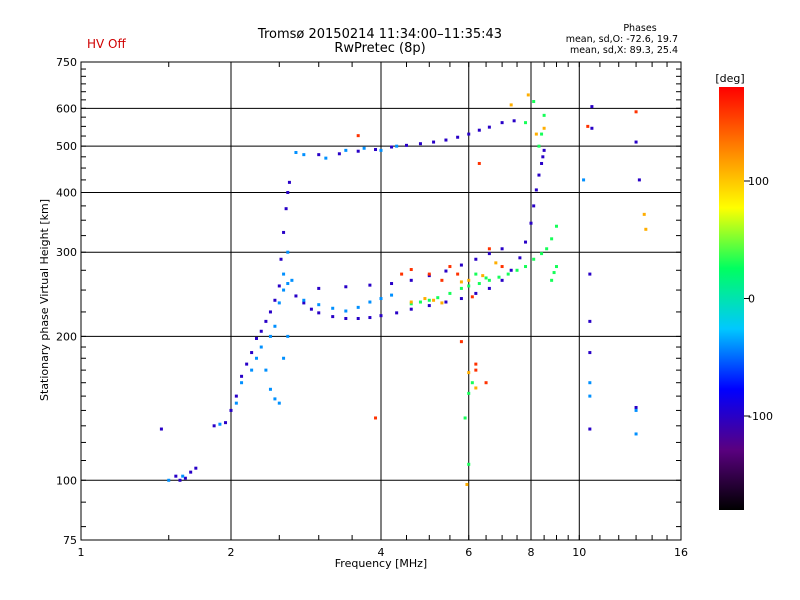  Describe the element at coordinates (66, 480) in the screenshot. I see `y-tick-label: 100` at that location.